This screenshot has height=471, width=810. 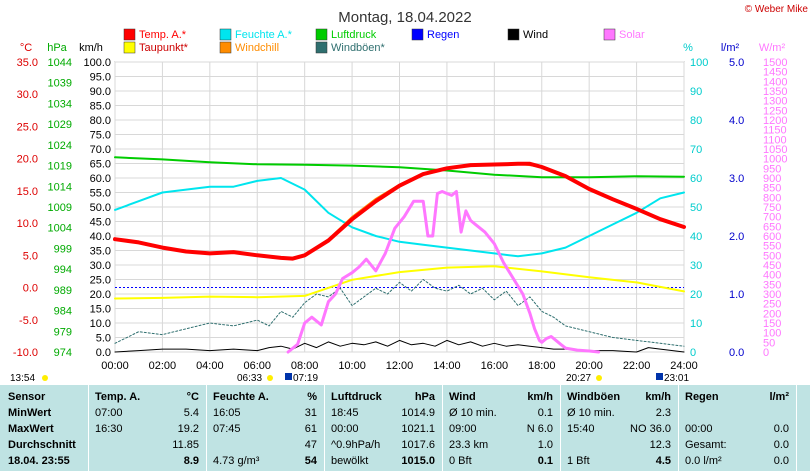 What do you see at coordinates (109, 413) in the screenshot?
I see `temp-time: 07:00` at bounding box center [109, 413].